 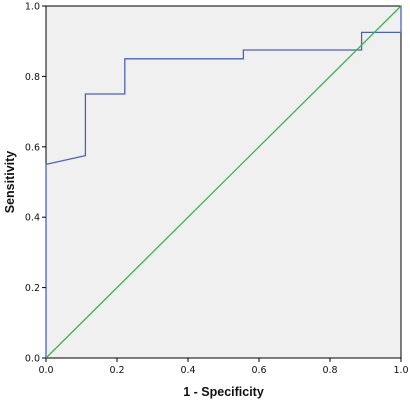 What do you see at coordinates (116, 370) in the screenshot?
I see `x-tick-label: 0.2` at bounding box center [116, 370].